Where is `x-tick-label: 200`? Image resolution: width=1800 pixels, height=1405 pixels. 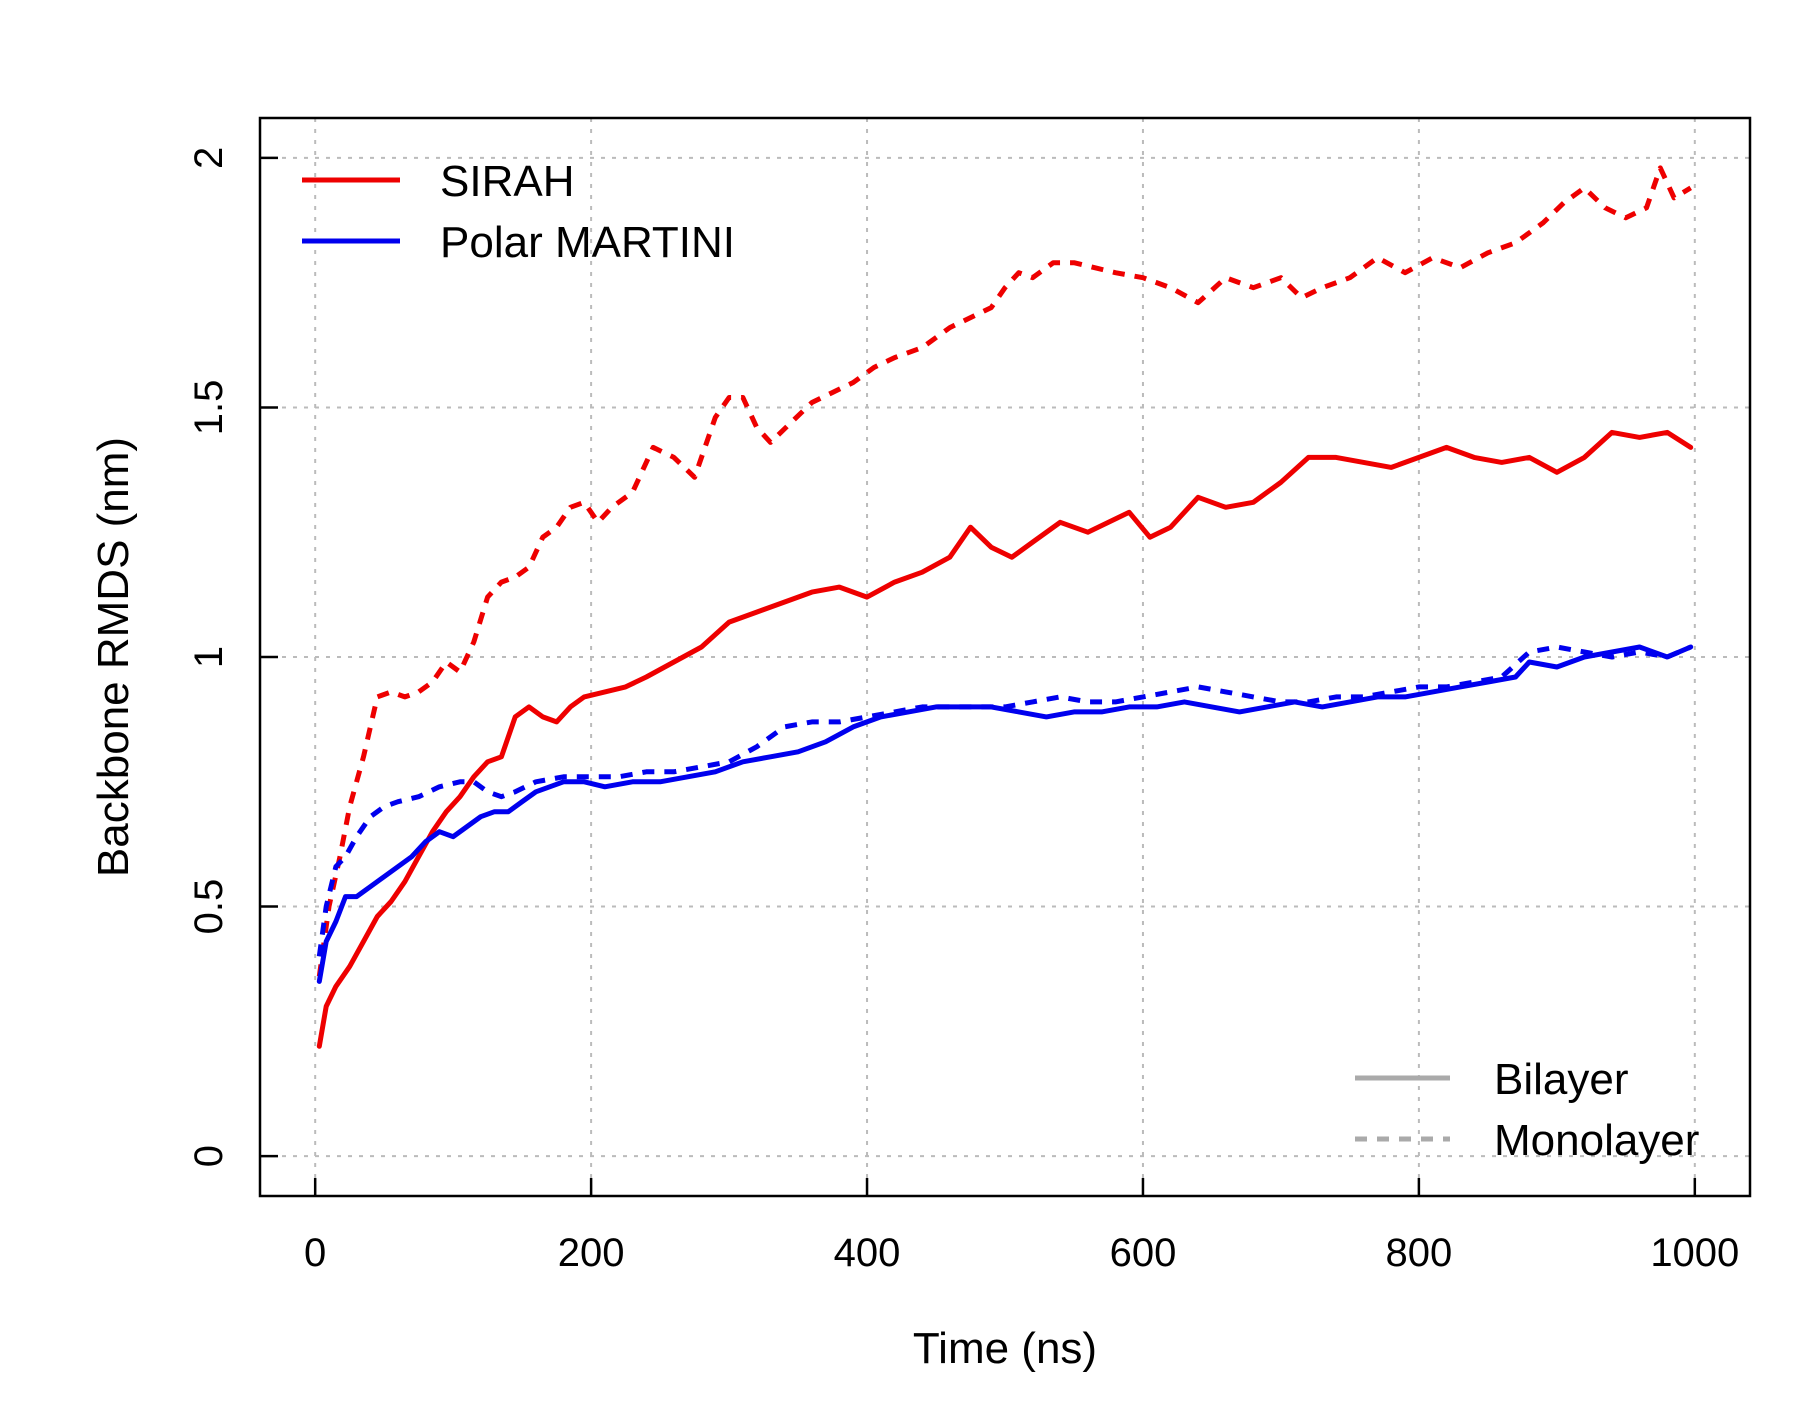
x-tick-label: 200 is located at coordinates (591, 1253).